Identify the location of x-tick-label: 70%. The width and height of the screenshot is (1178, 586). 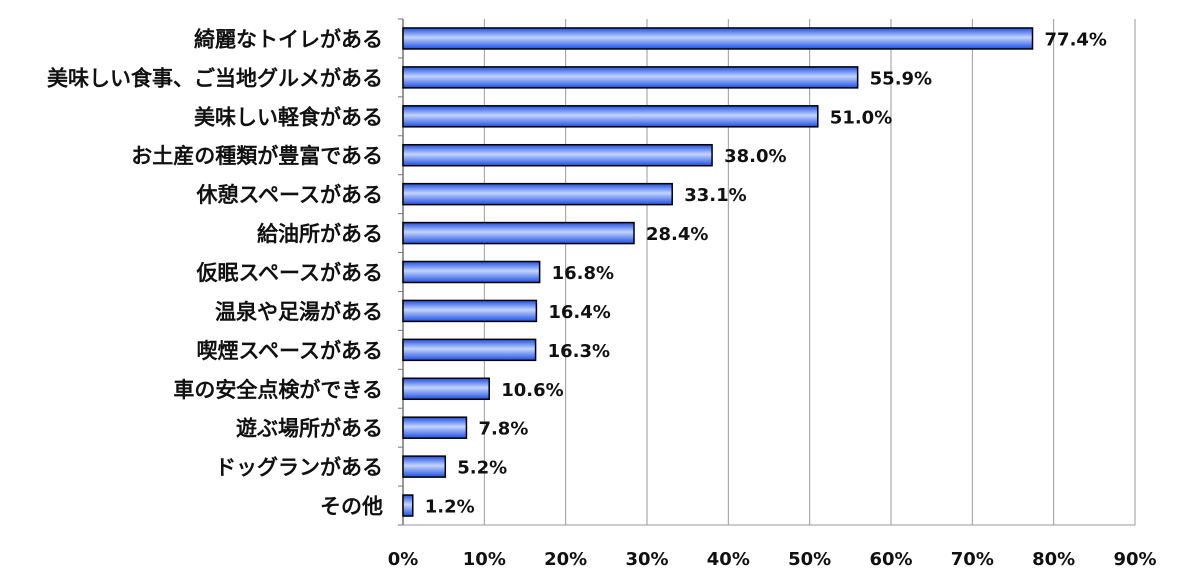
(972, 559).